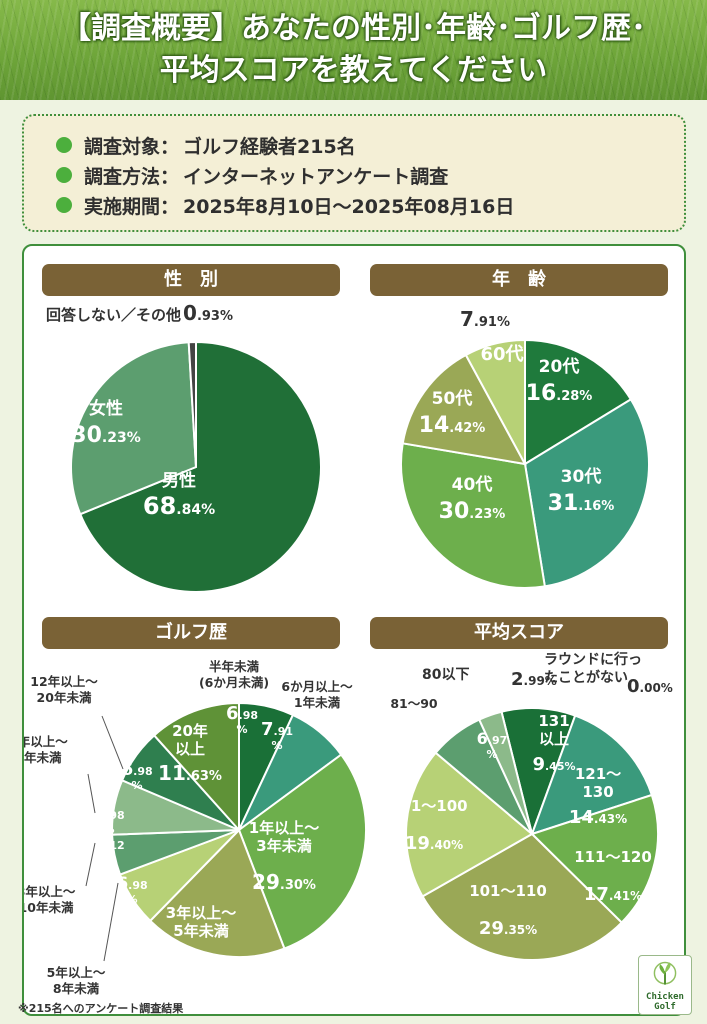  Describe the element at coordinates (559, 393) in the screenshot. I see `slice-label-1-0-value: 16.28%` at that location.